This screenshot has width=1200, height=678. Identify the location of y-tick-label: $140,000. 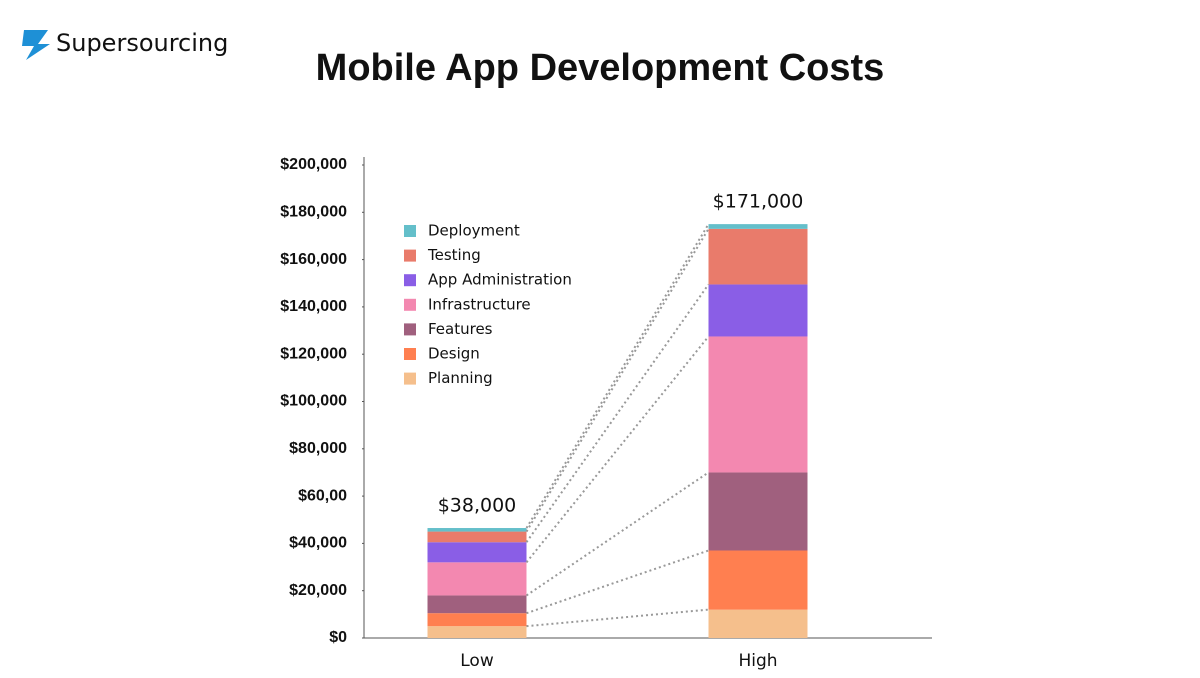
(313, 306).